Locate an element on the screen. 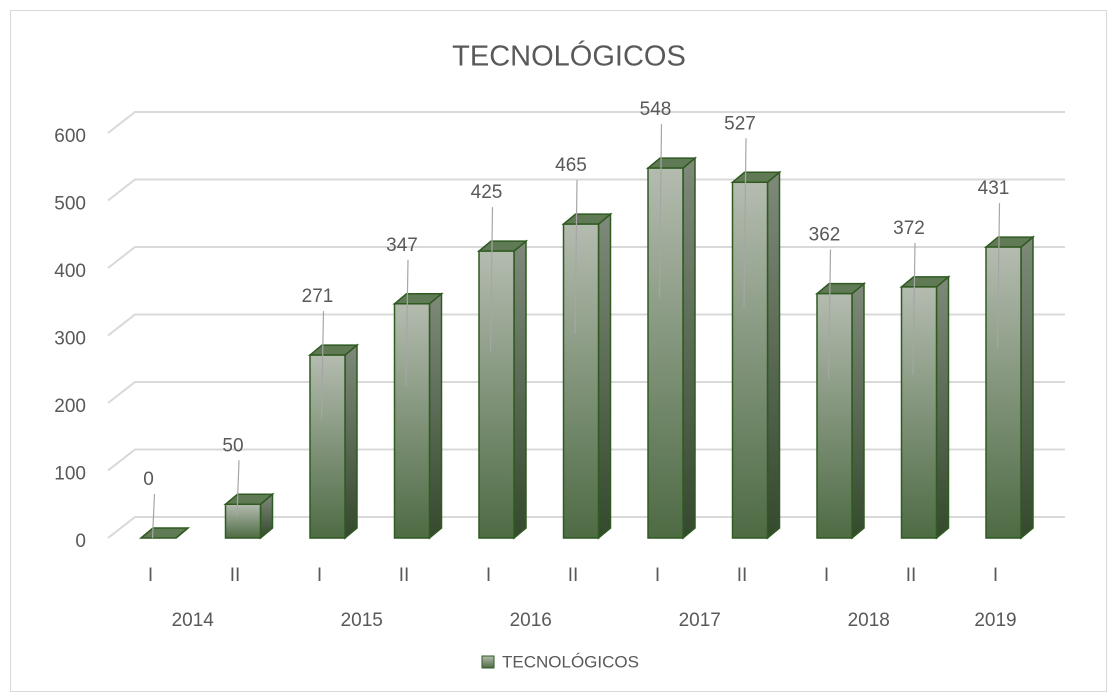 This screenshot has width=1108, height=693. chart-title: TECNOLÓGICOS is located at coordinates (569, 56).